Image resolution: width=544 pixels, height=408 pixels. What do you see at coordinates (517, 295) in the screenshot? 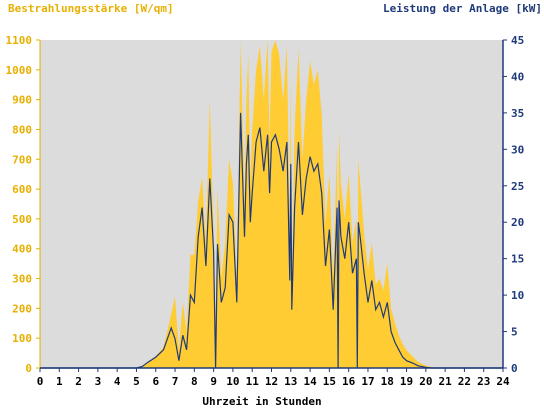
I see `right-tick-label: 10` at bounding box center [517, 295].